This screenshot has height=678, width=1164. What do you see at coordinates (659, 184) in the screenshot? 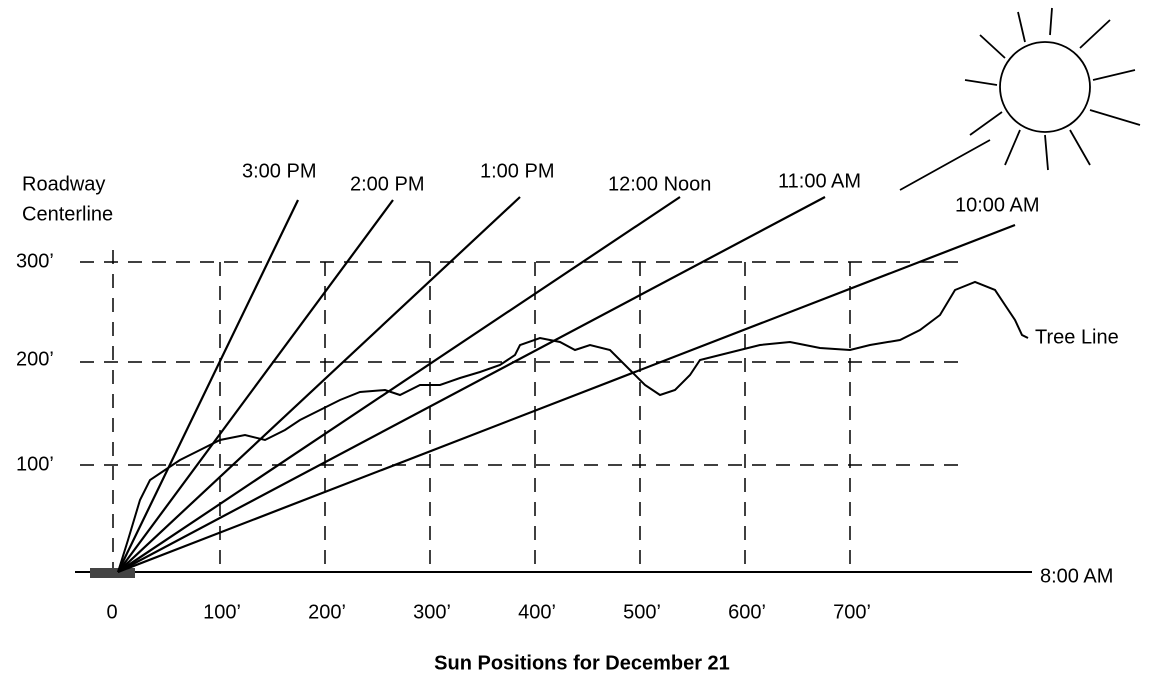
I see `time-label: 12:00 Noon` at bounding box center [659, 184].